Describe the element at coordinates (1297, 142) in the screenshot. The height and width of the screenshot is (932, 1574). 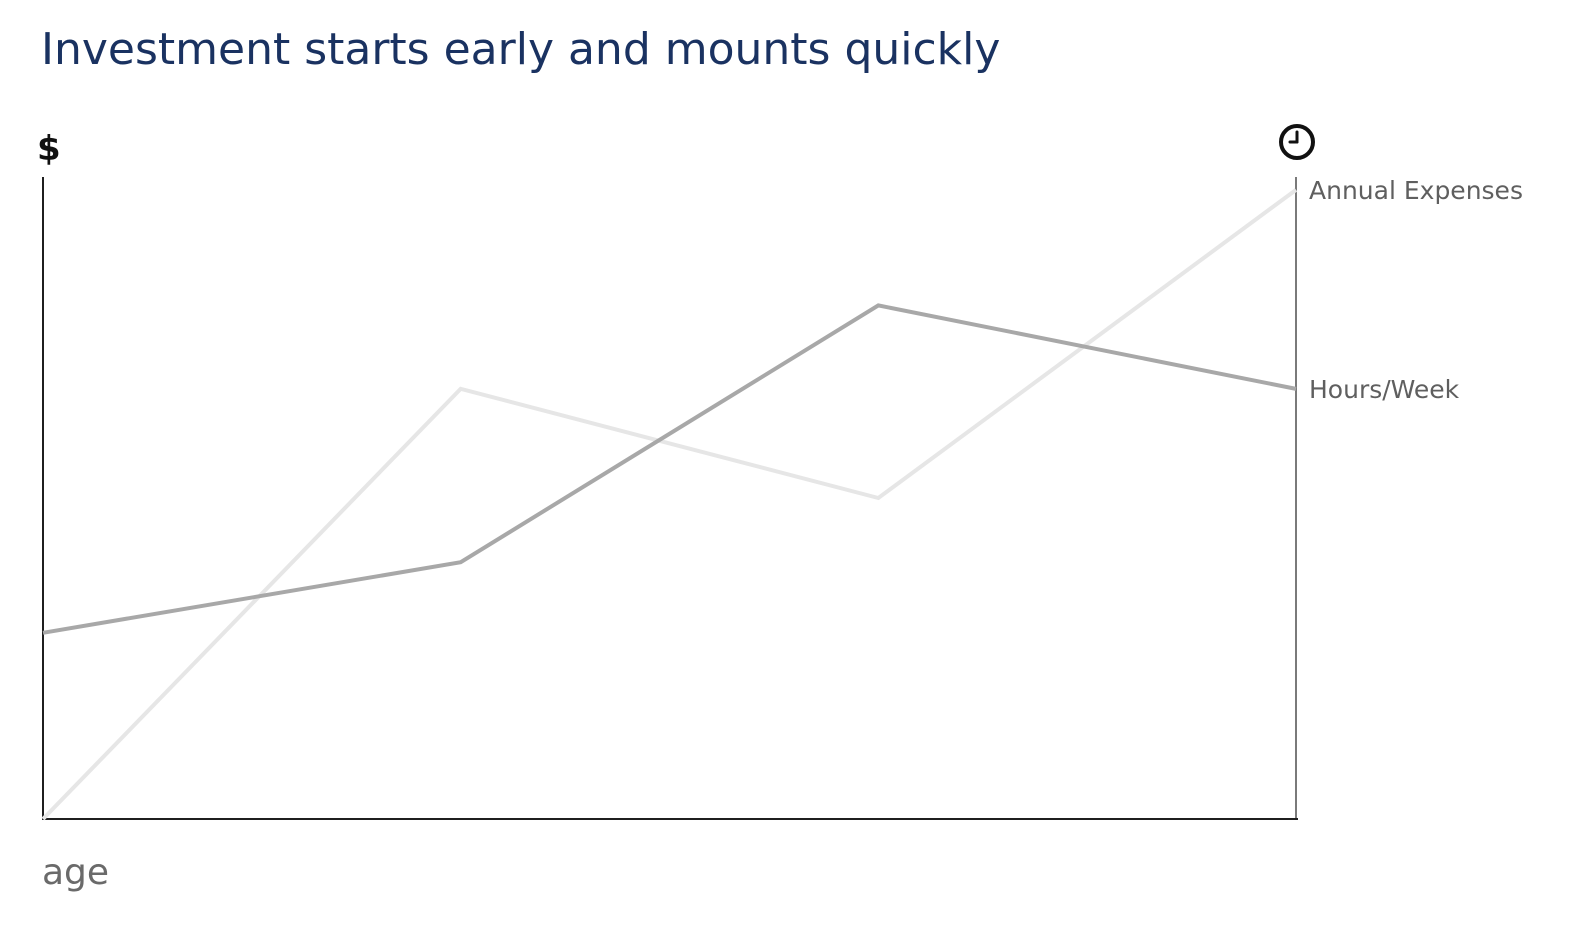
I see `clock-icon` at that location.